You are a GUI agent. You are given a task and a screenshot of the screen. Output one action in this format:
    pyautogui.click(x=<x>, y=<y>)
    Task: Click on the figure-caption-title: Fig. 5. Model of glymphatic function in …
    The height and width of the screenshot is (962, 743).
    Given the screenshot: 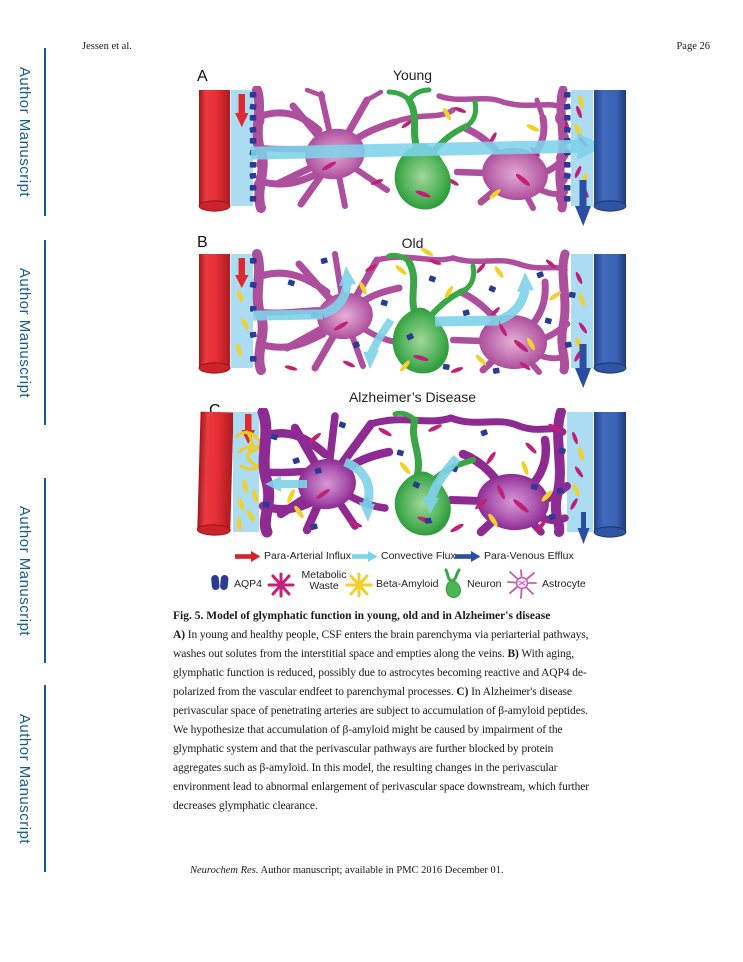 What is the action you would take?
    pyautogui.click(x=362, y=616)
    